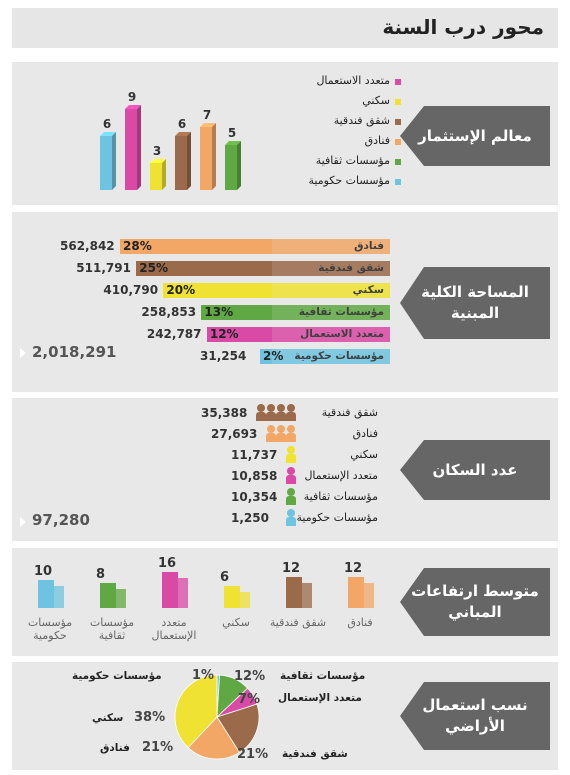  Describe the element at coordinates (23, 522) in the screenshot. I see `total-arrow-icon` at that location.